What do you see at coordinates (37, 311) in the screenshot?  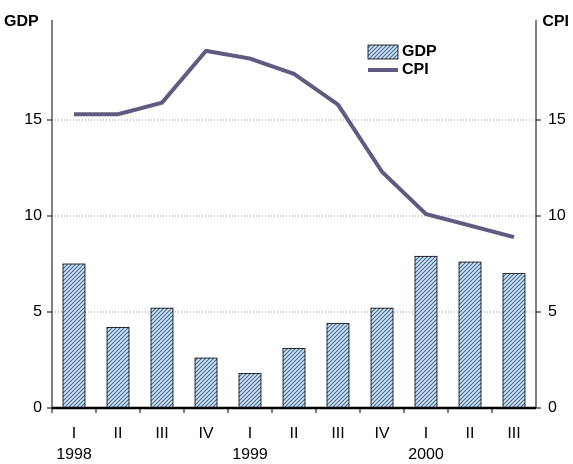 I see `y-tick-label: 5` at bounding box center [37, 311].